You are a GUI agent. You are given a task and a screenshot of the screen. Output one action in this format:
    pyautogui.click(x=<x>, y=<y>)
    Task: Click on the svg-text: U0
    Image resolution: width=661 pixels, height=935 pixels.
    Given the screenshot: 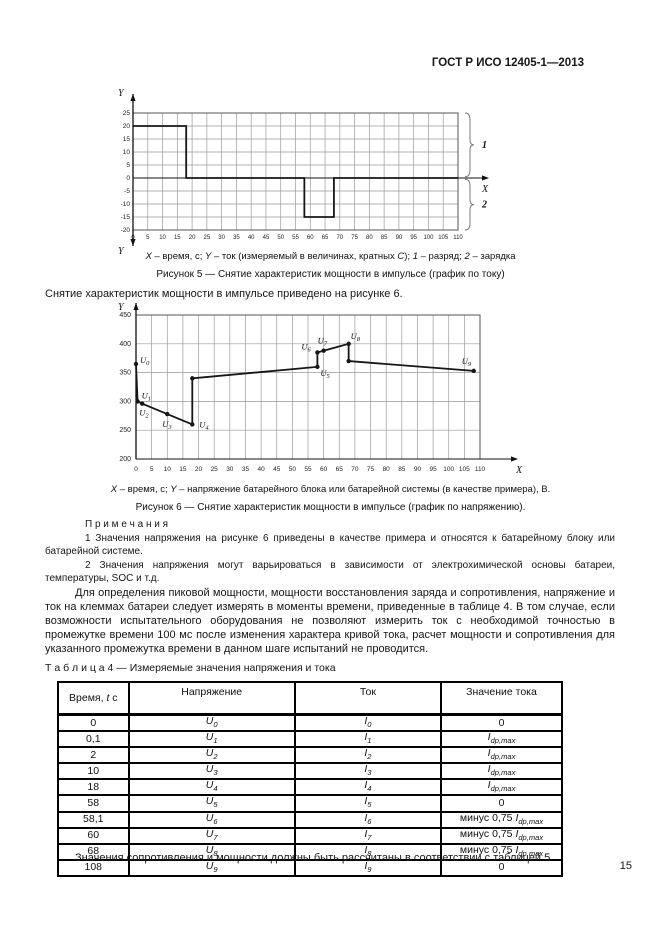 What is the action you would take?
    pyautogui.click(x=145, y=361)
    